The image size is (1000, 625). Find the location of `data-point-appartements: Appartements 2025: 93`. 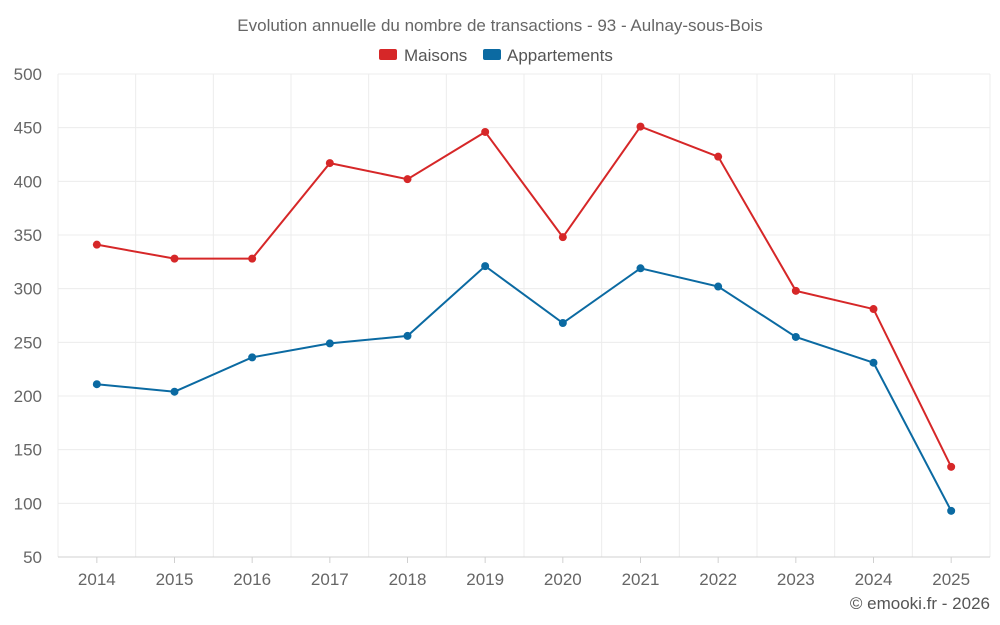

data-point-appartements: Appartements 2025: 93 is located at coordinates (951, 510).